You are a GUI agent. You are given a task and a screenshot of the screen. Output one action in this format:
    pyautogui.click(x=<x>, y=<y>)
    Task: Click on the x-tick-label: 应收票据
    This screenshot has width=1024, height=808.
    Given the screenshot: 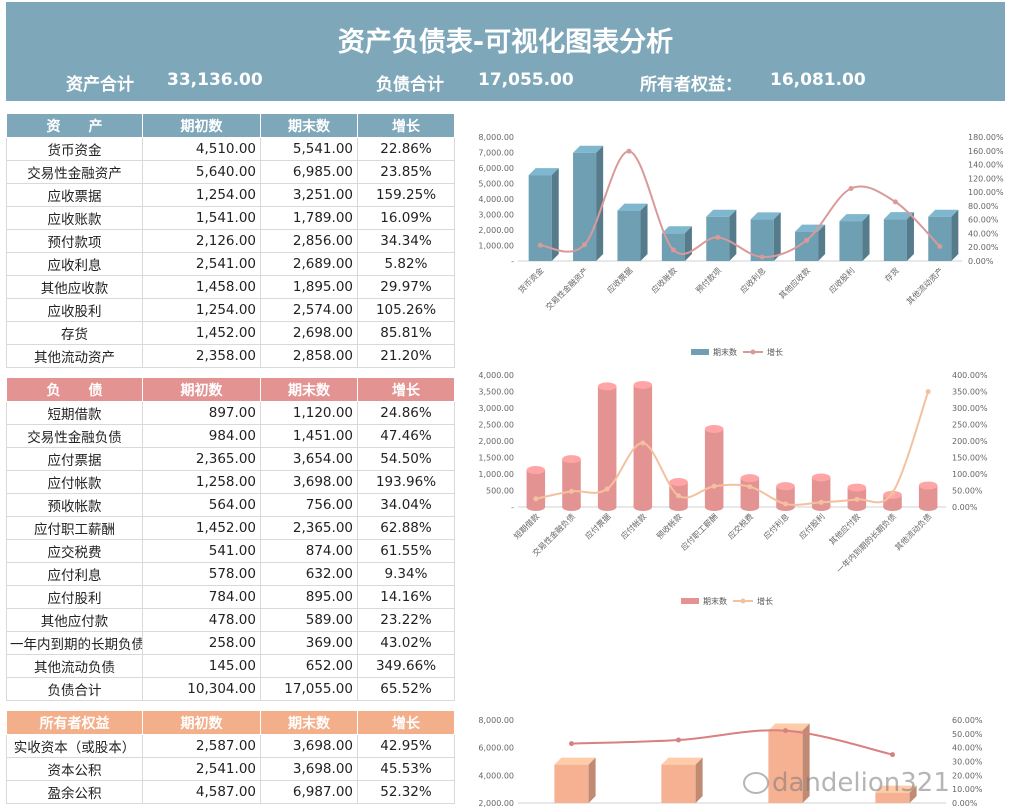 What is the action you would take?
    pyautogui.click(x=620, y=280)
    